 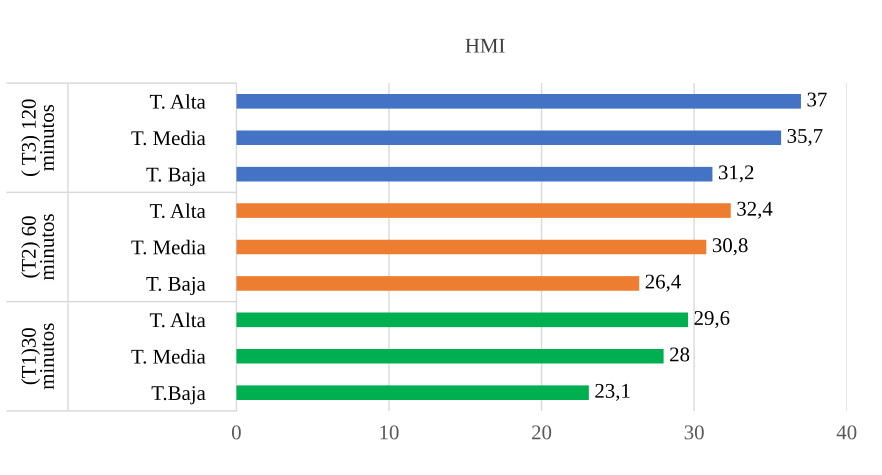 What do you see at coordinates (846, 432) in the screenshot?
I see `x-tick-label: 40` at bounding box center [846, 432].